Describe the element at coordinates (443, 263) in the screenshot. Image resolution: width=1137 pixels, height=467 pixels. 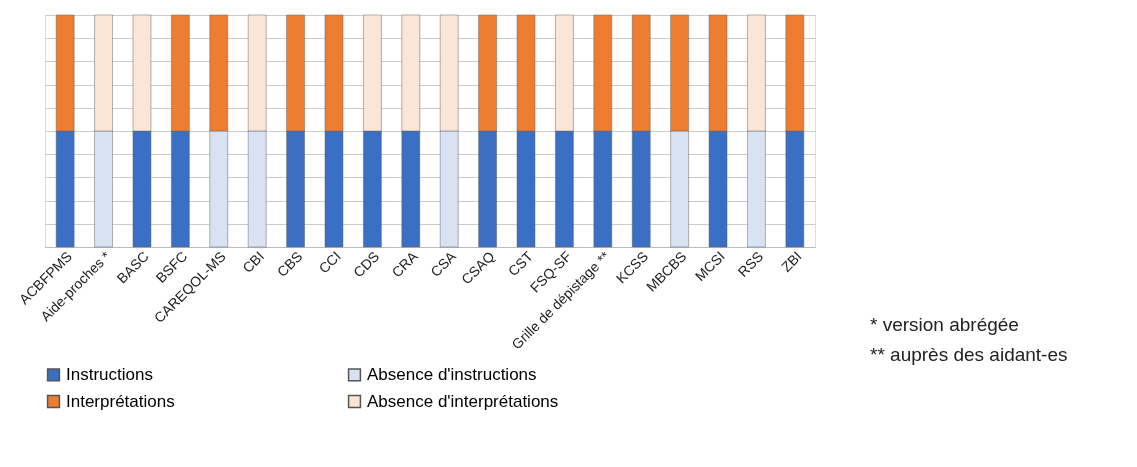
I see `x-tick-label: CSA` at that location.